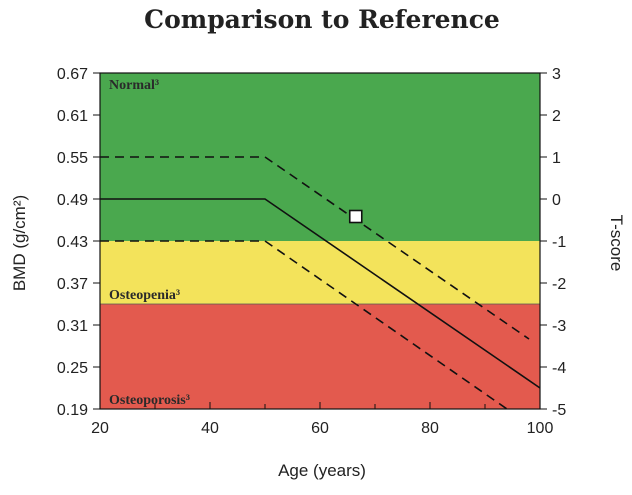  What do you see at coordinates (72, 368) in the screenshot?
I see `y-tick-label-1: 0.25` at bounding box center [72, 368].